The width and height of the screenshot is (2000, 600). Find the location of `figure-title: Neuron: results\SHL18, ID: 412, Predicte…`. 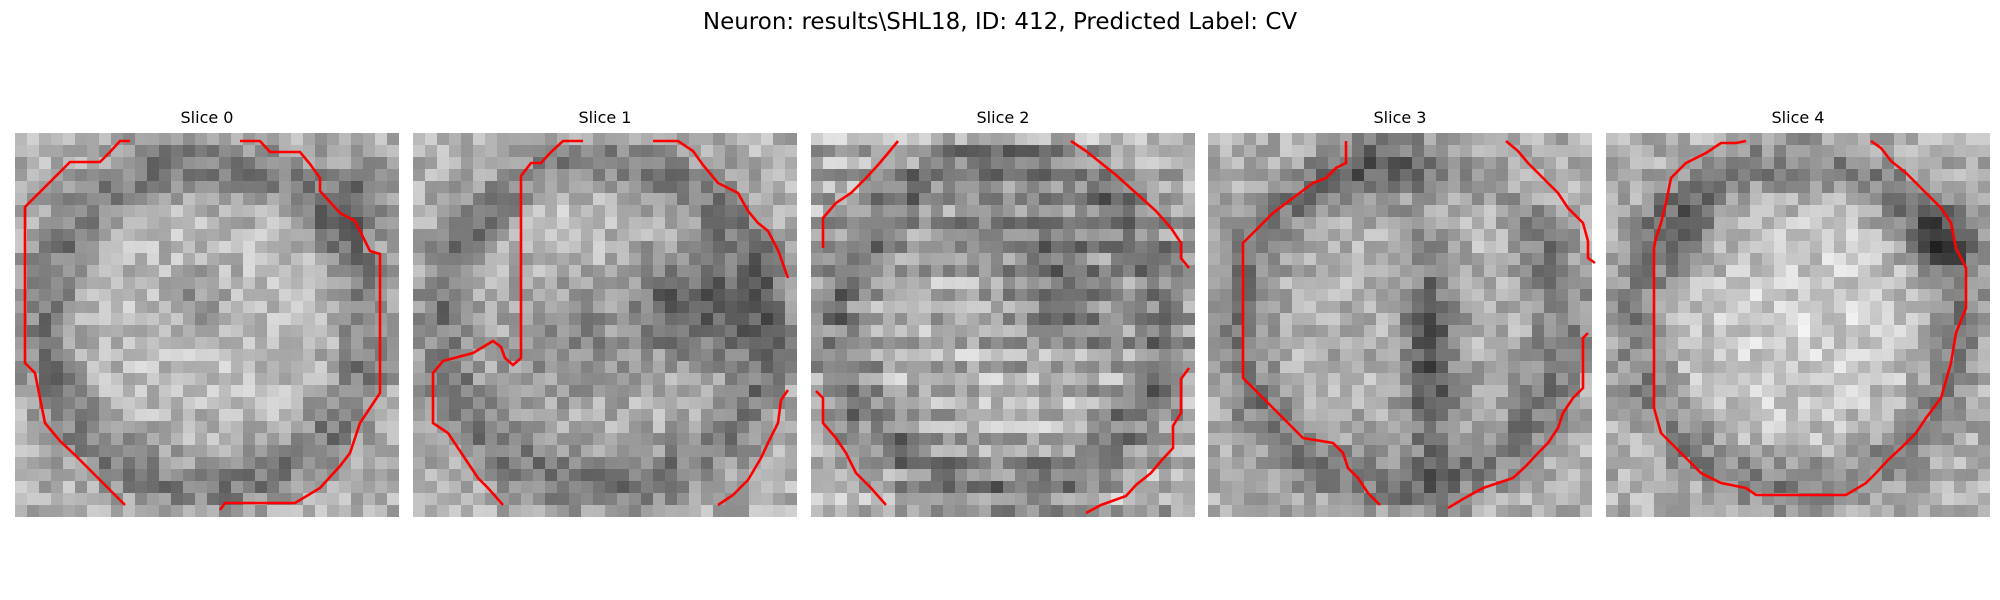

figure-title: Neuron: results\SHL18, ID: 412, Predicte… is located at coordinates (1000, 22).